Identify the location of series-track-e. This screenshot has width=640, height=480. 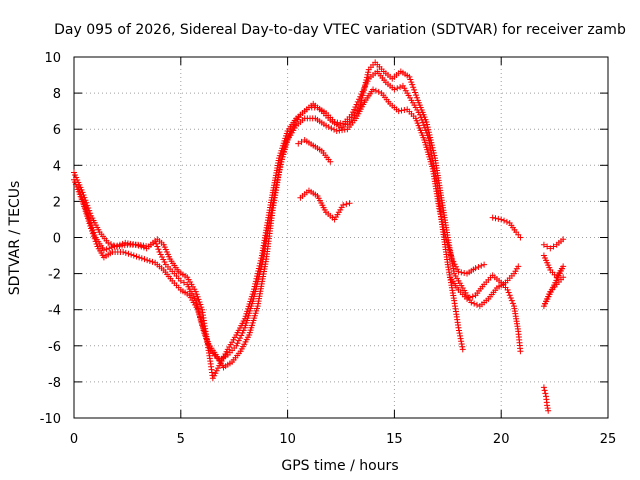
(325, 205).